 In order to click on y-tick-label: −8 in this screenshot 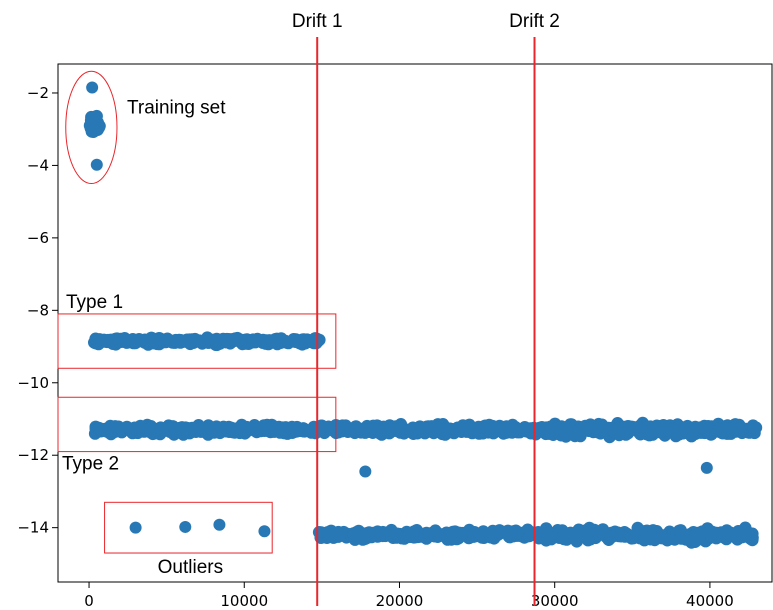, I will do `click(38, 310)`.